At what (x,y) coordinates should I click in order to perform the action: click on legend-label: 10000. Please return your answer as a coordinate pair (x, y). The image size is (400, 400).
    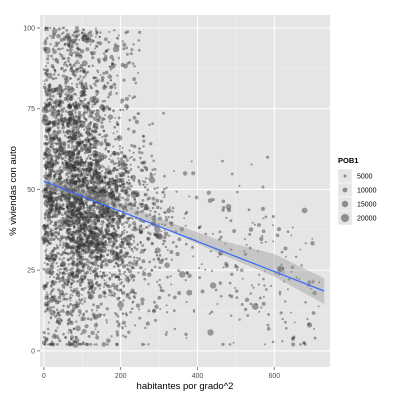
    Looking at the image, I should click on (367, 191).